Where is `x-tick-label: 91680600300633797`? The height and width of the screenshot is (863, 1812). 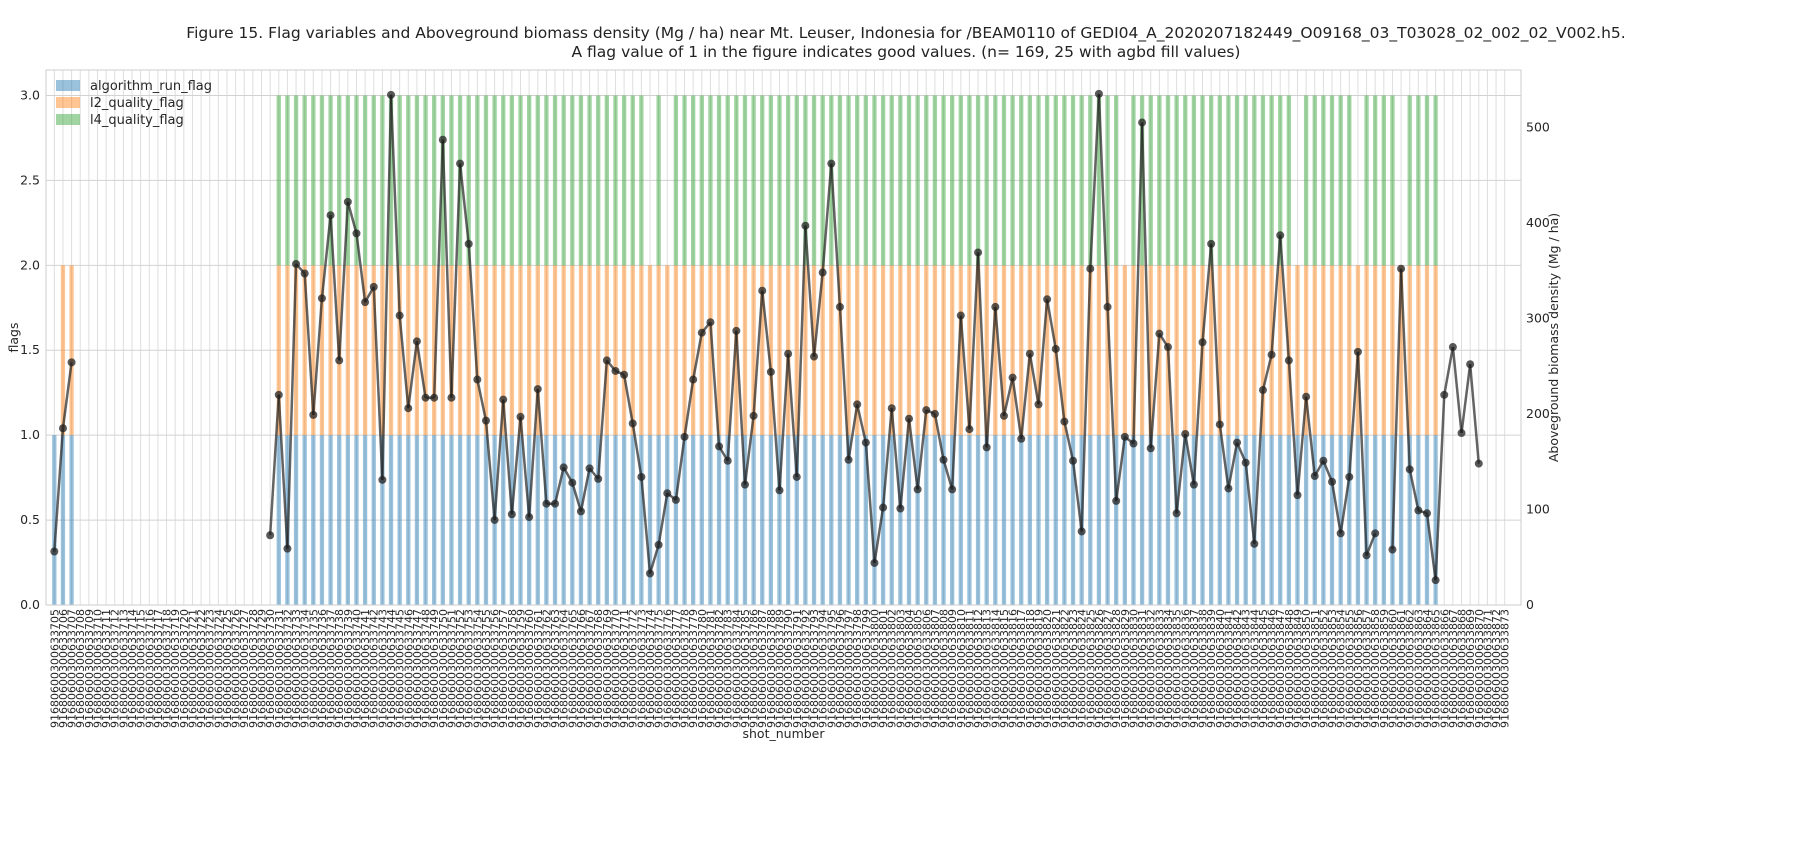
x-tick-label: 91680600300633797 is located at coordinates (849, 668).